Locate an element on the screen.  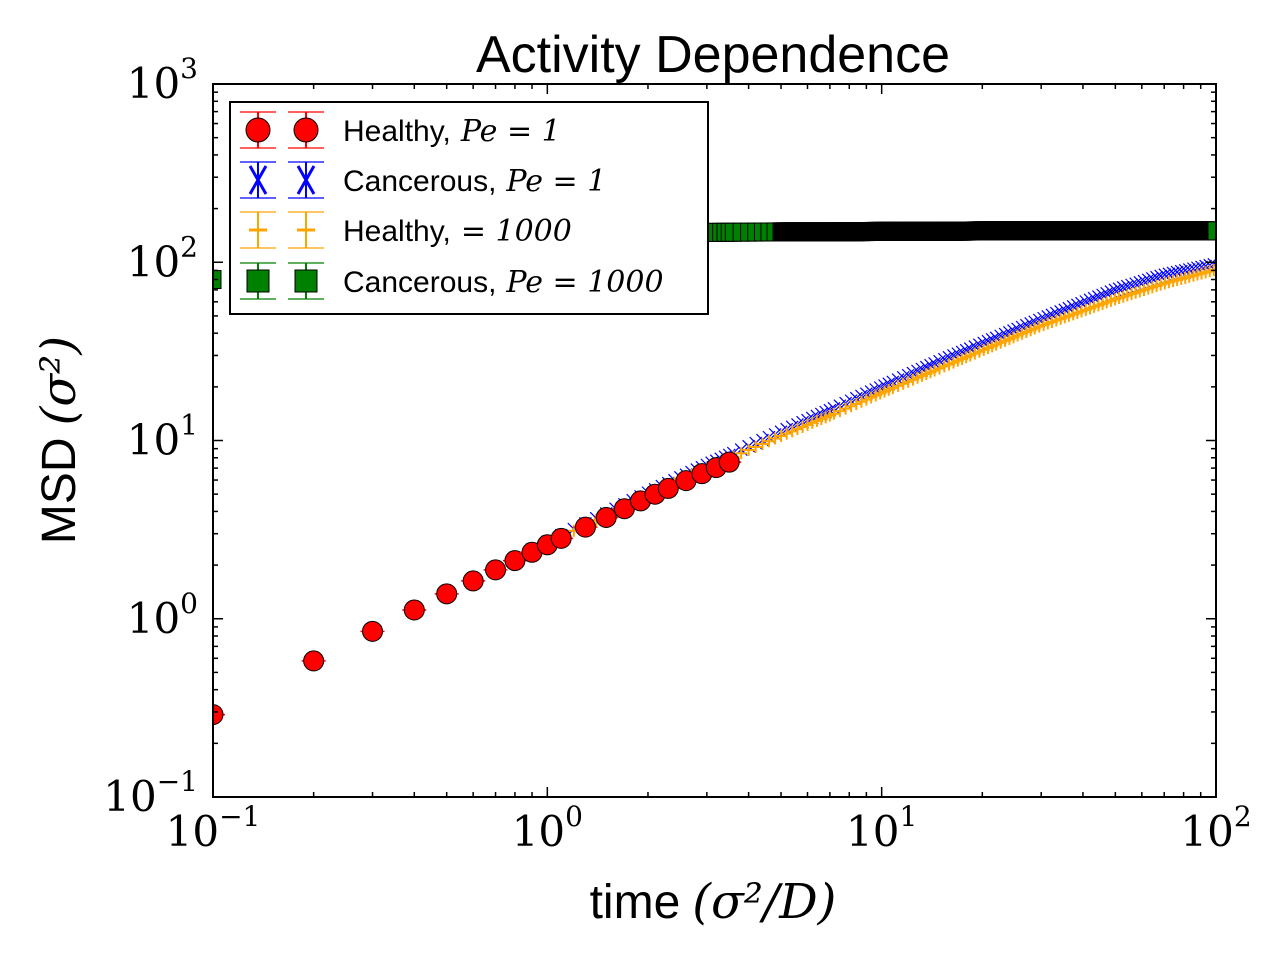
legend-entry-1: Healthy, Pe = 1 is located at coordinates (400, 130).